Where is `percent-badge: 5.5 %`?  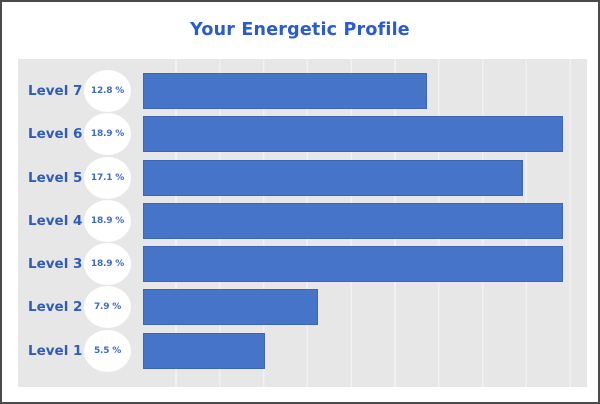 percent-badge: 5.5 % is located at coordinates (107, 350).